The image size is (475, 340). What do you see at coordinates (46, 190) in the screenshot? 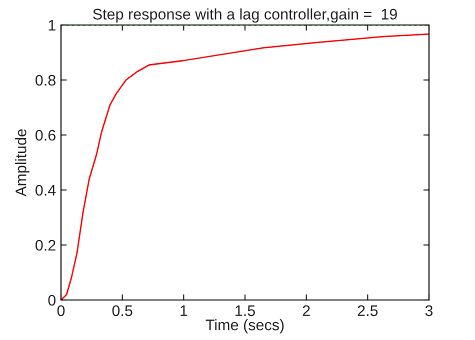
I see `y-tick-label: 0.4` at bounding box center [46, 190].